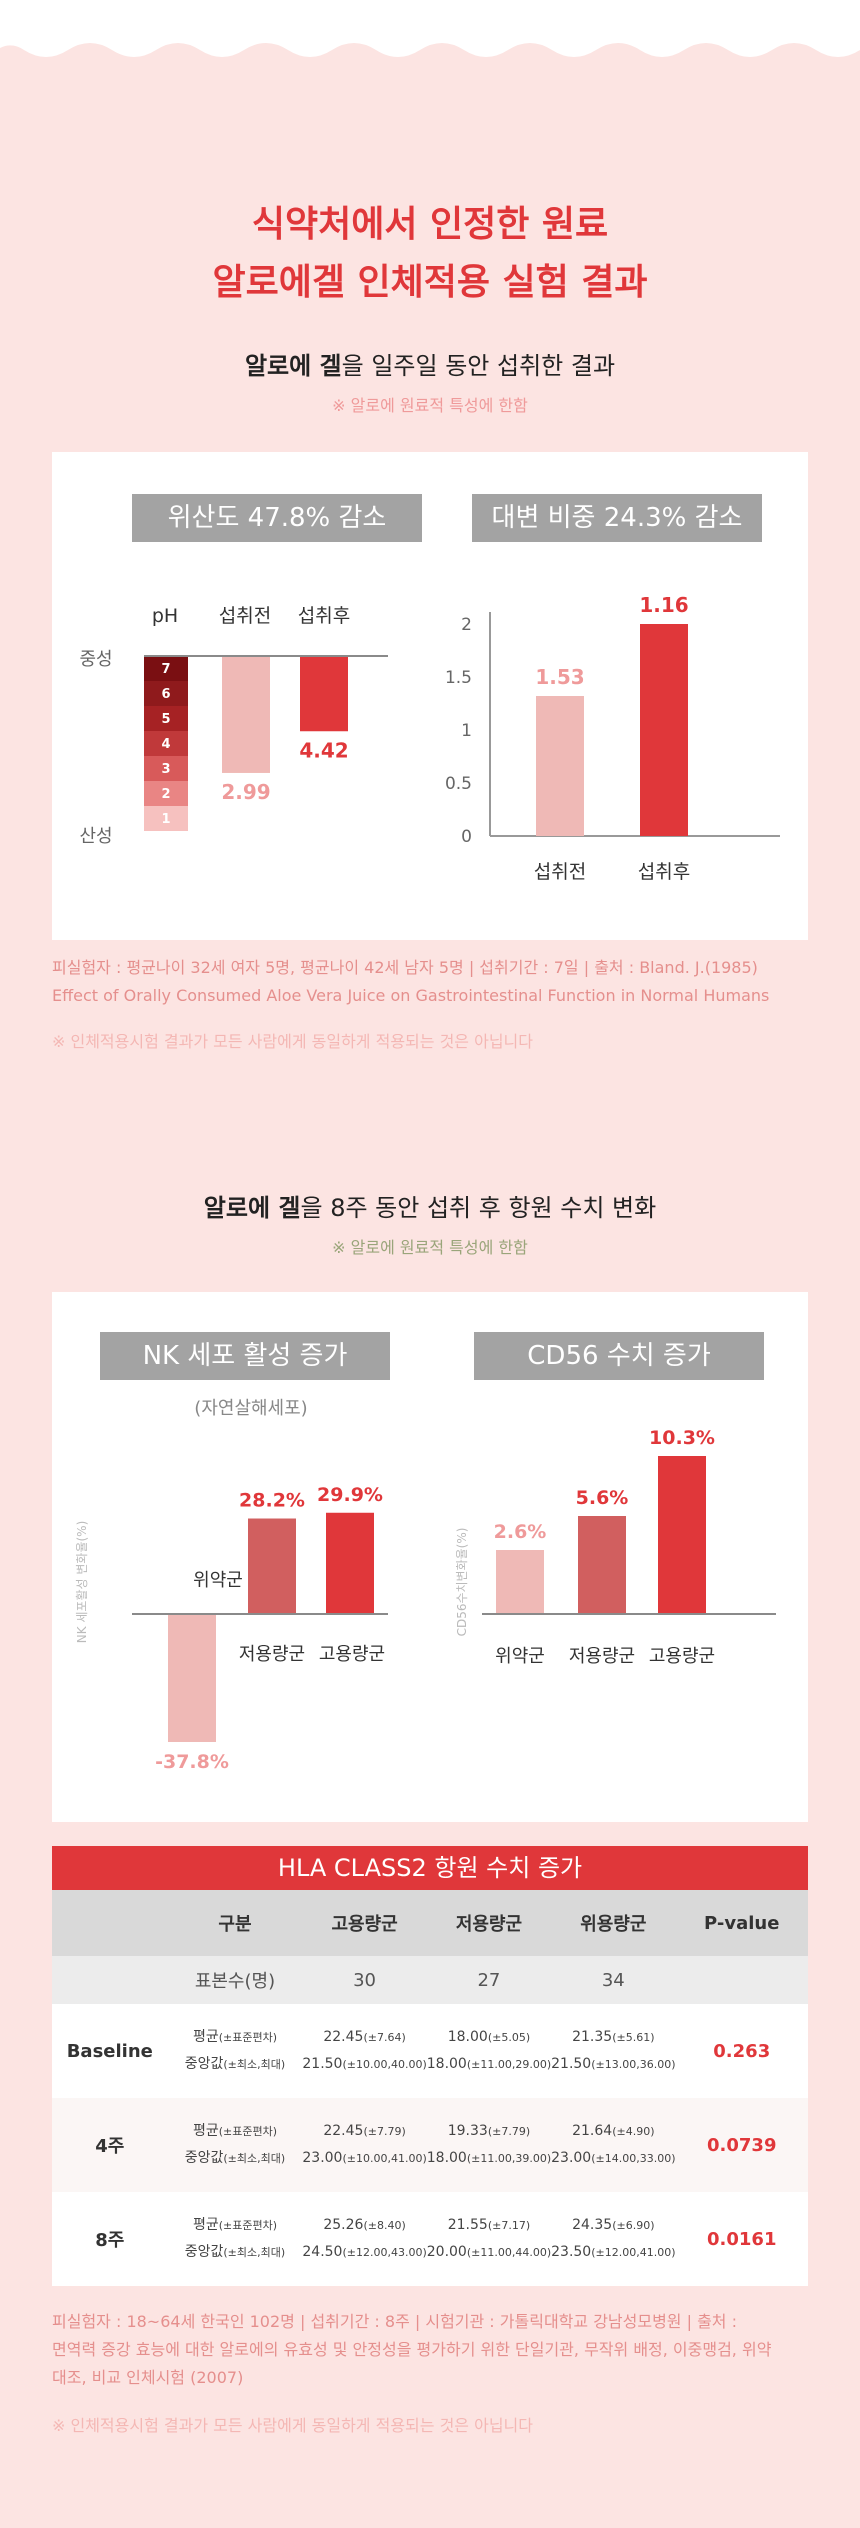 This screenshot has width=860, height=2528. Describe the element at coordinates (467, 2037) in the screenshot. I see `hla-mean: 18.00` at that location.